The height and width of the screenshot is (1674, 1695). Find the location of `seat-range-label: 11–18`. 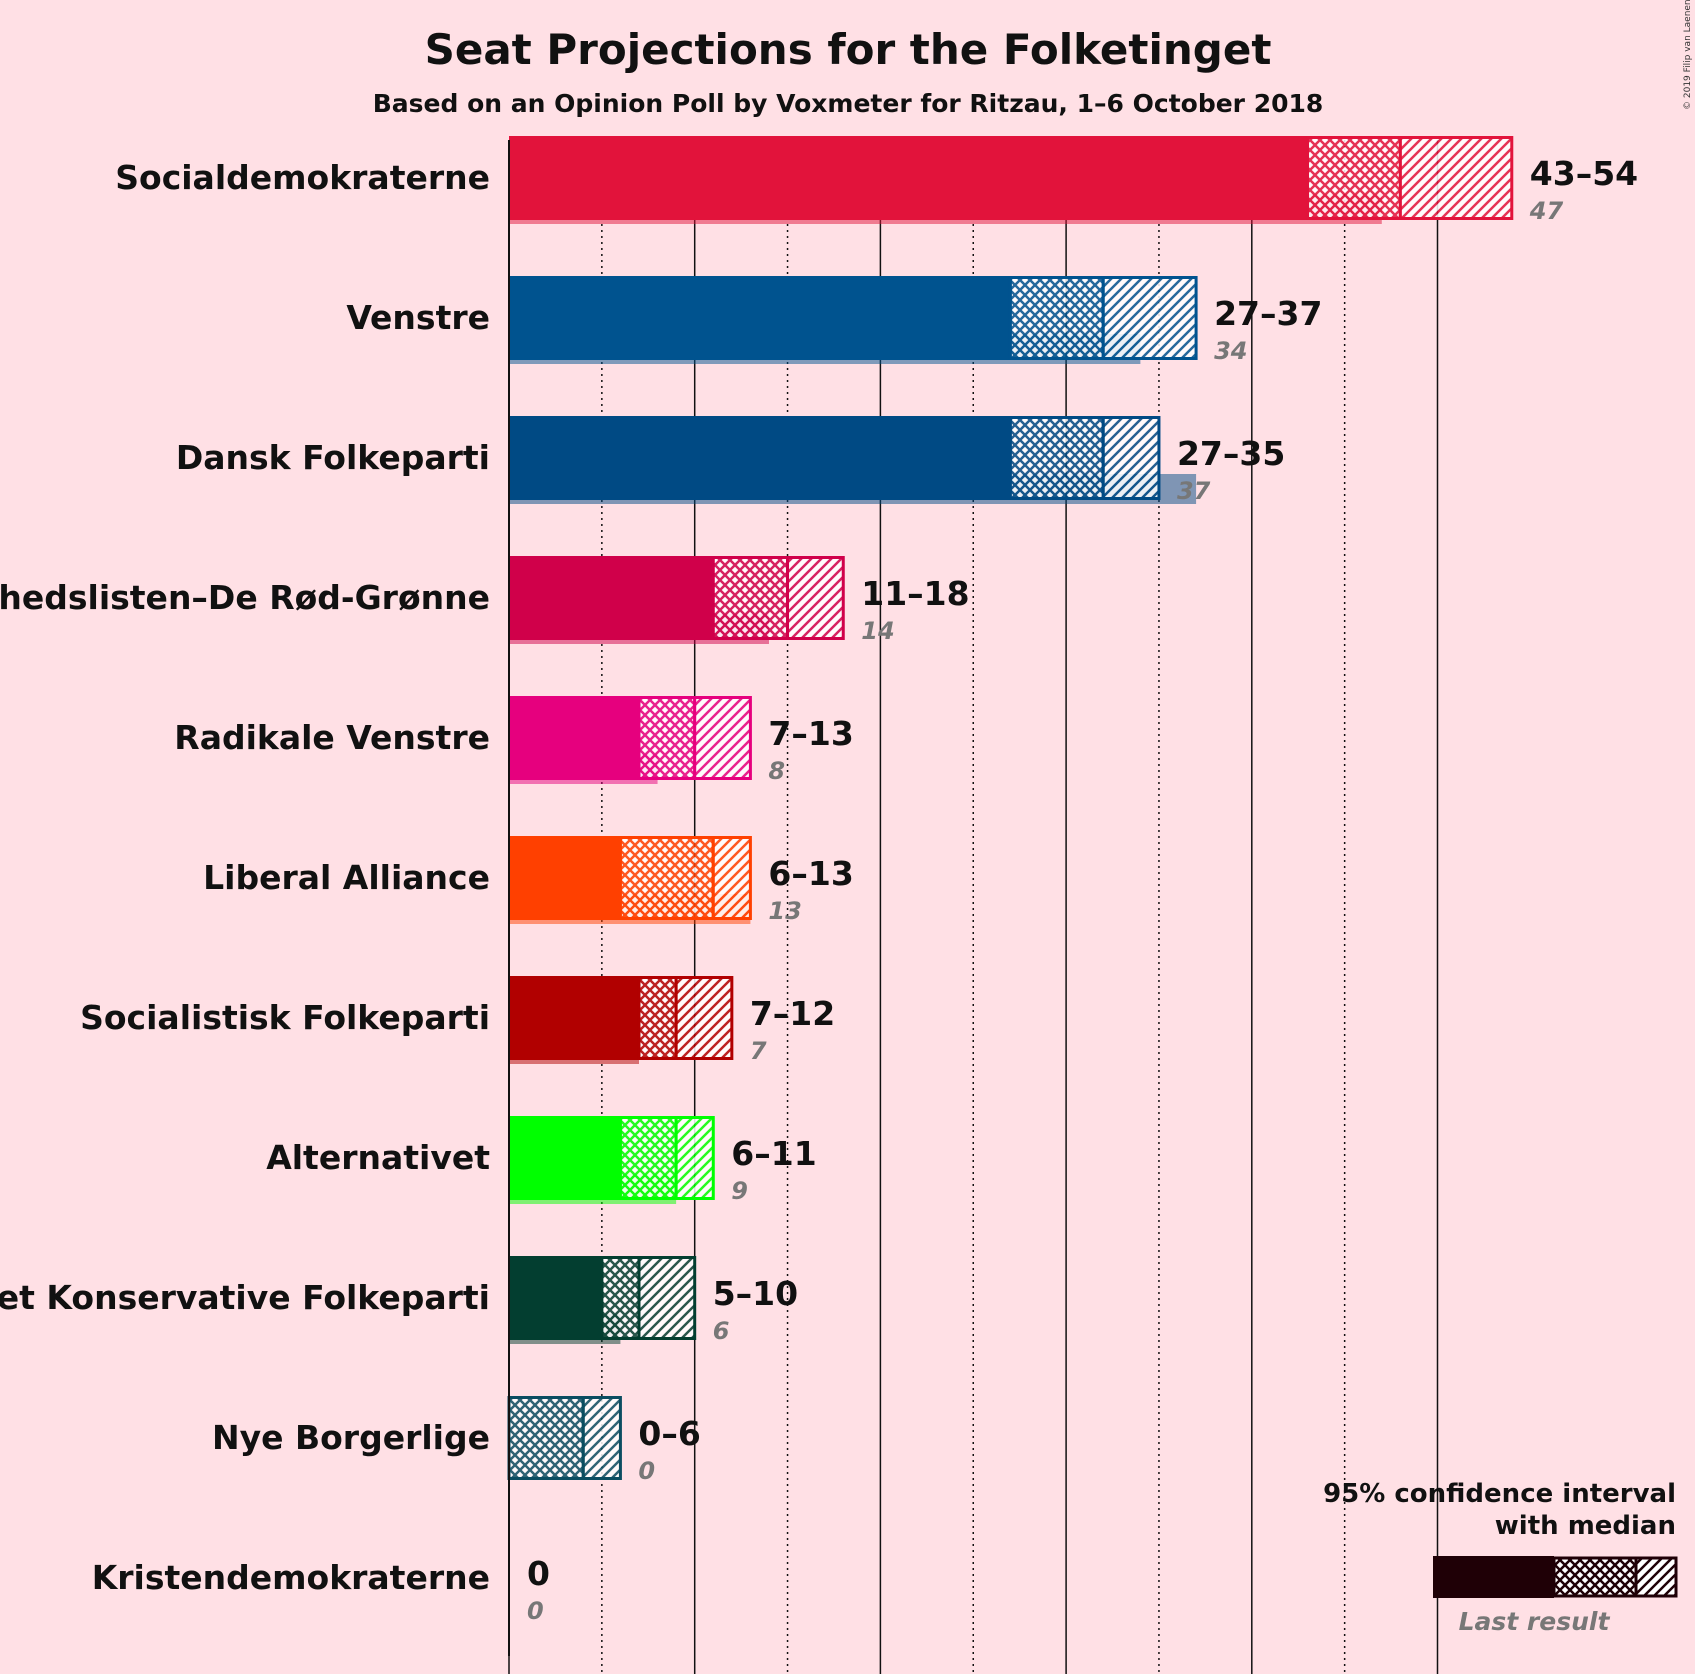

seat-range-label: 11–18 is located at coordinates (915, 593).